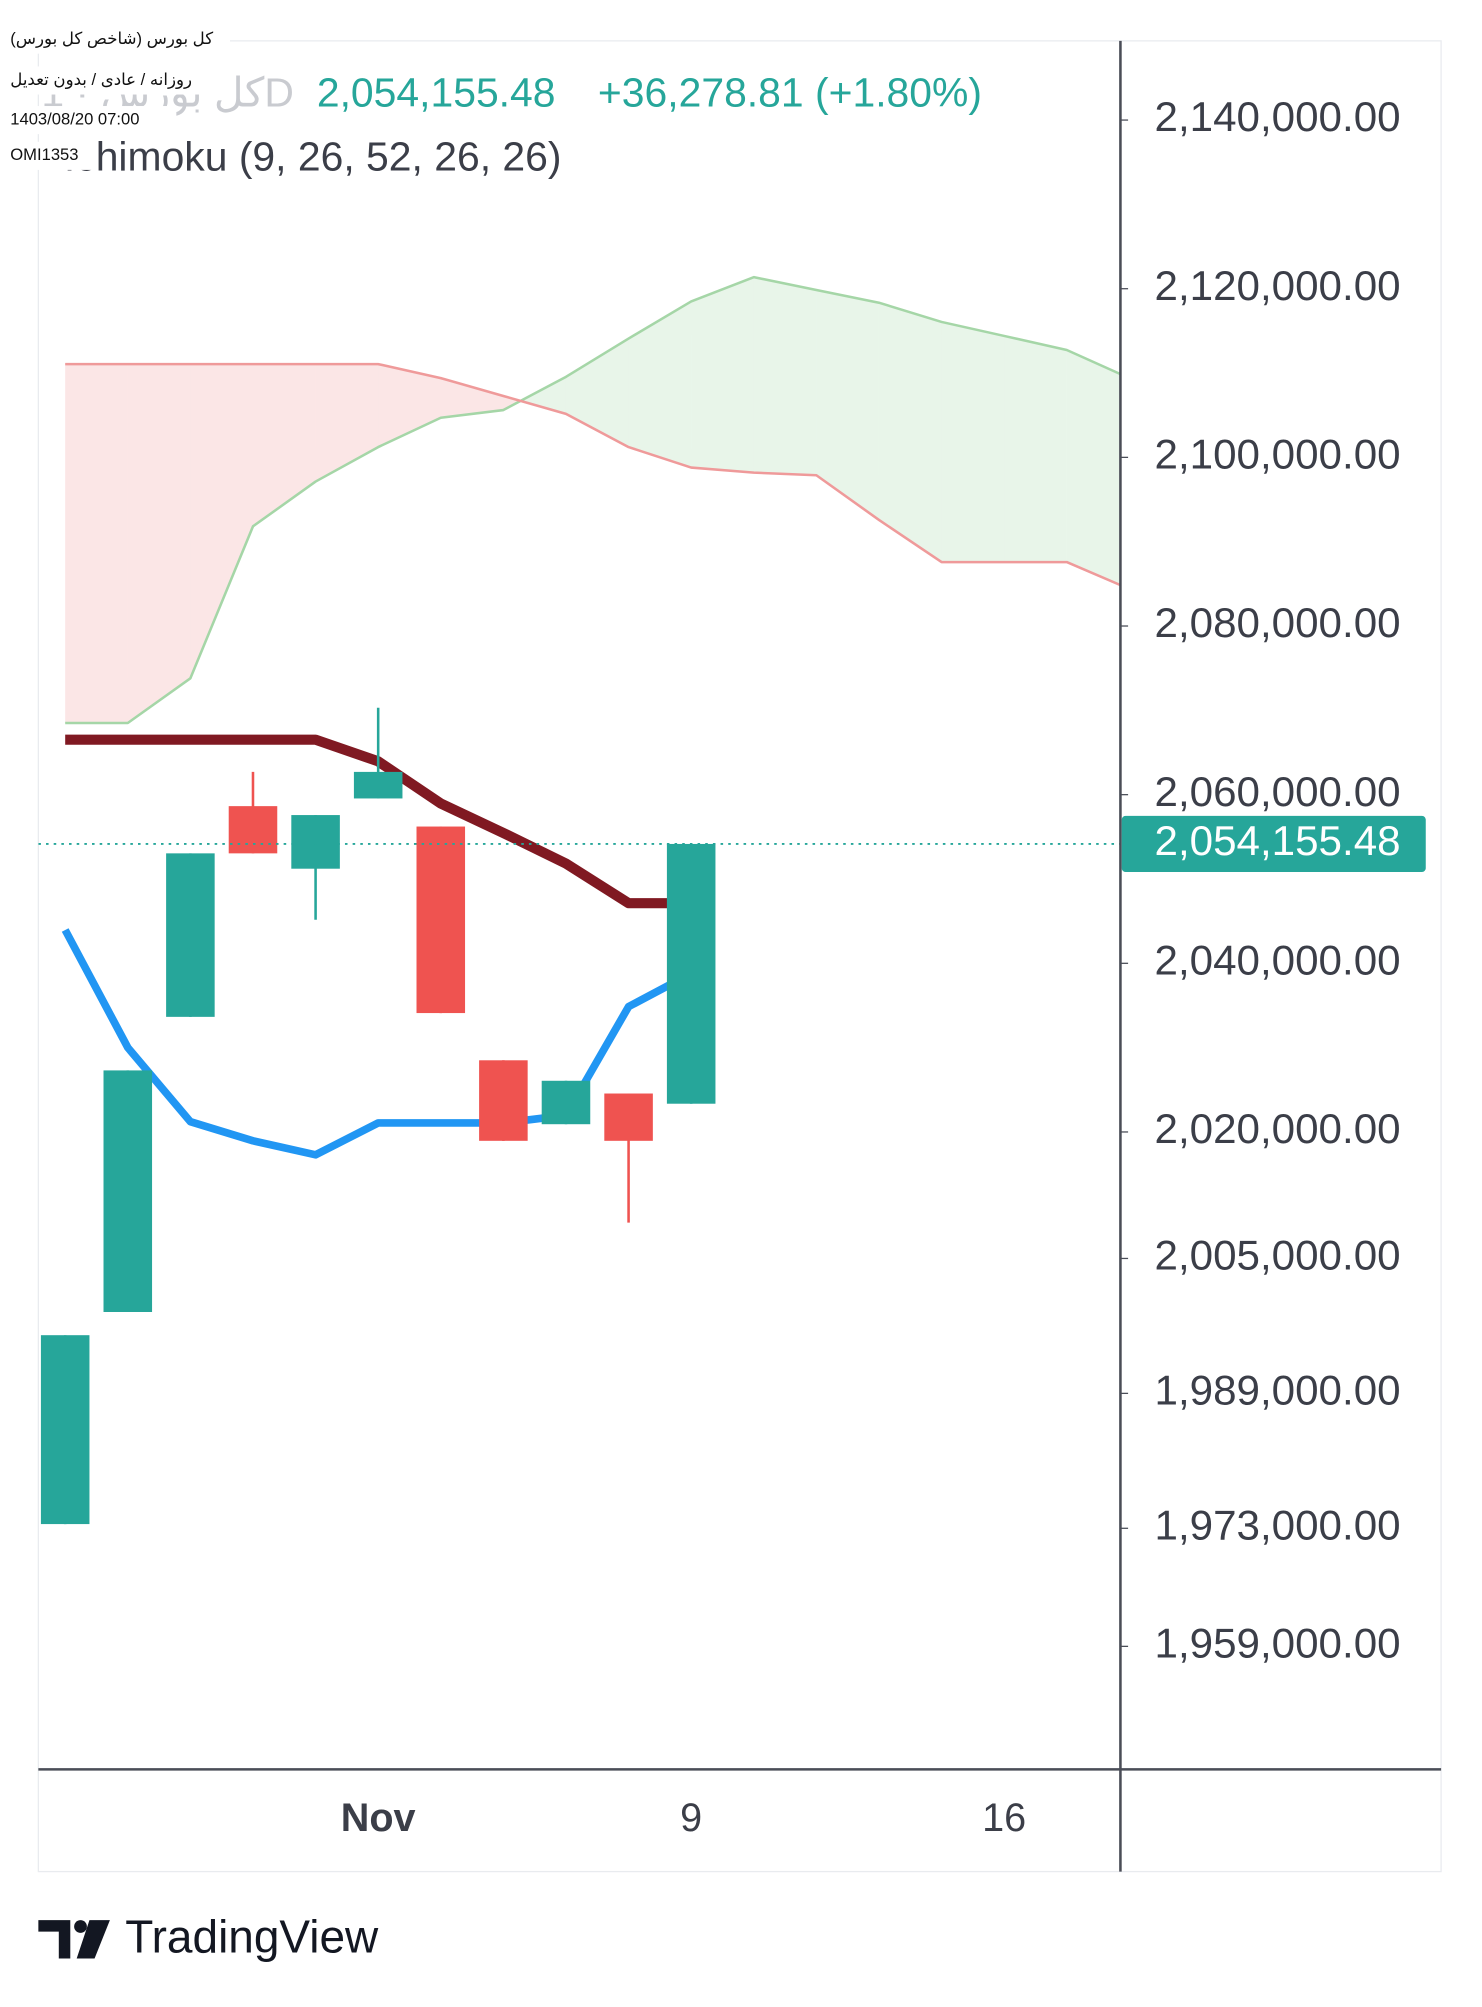 The height and width of the screenshot is (2007, 1482). I want to click on indicator-label: Ichimoku (9, 26, 52, 26, 26), so click(313, 156).